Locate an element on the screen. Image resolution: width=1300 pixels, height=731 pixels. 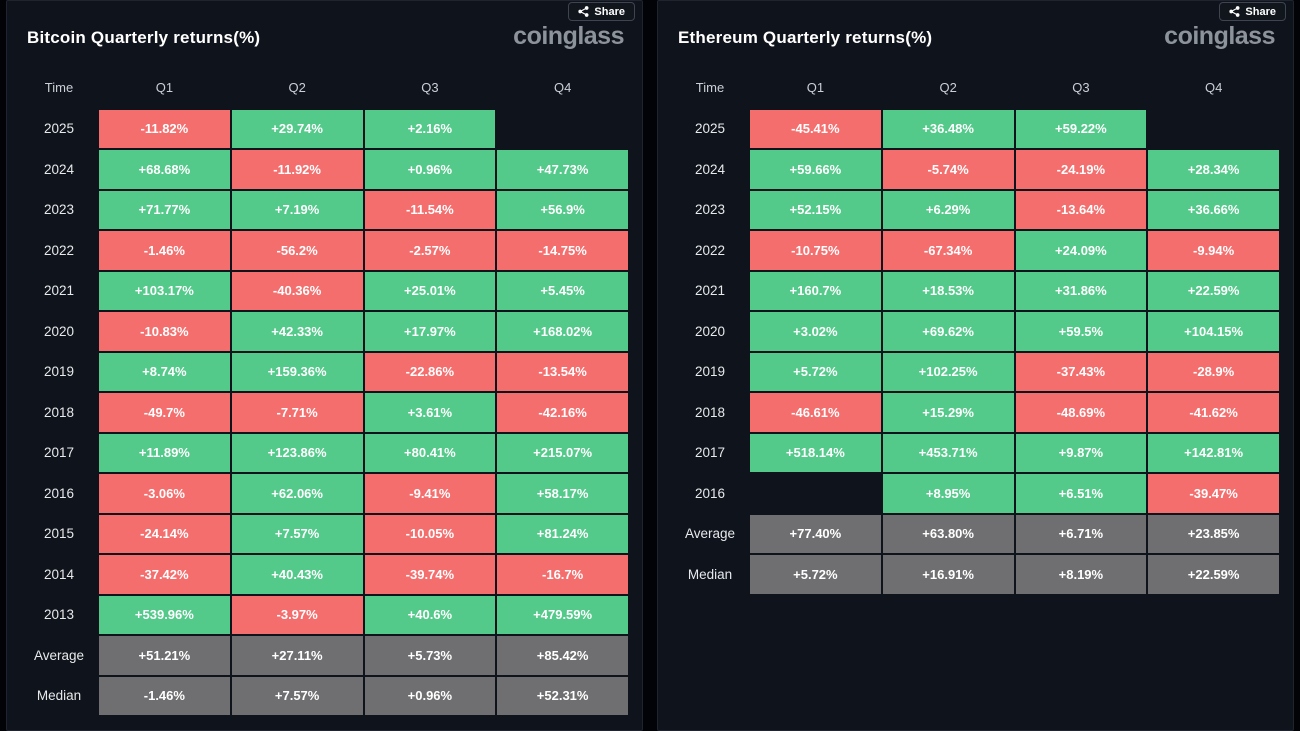
value-cell: -24.19% is located at coordinates (1081, 169).